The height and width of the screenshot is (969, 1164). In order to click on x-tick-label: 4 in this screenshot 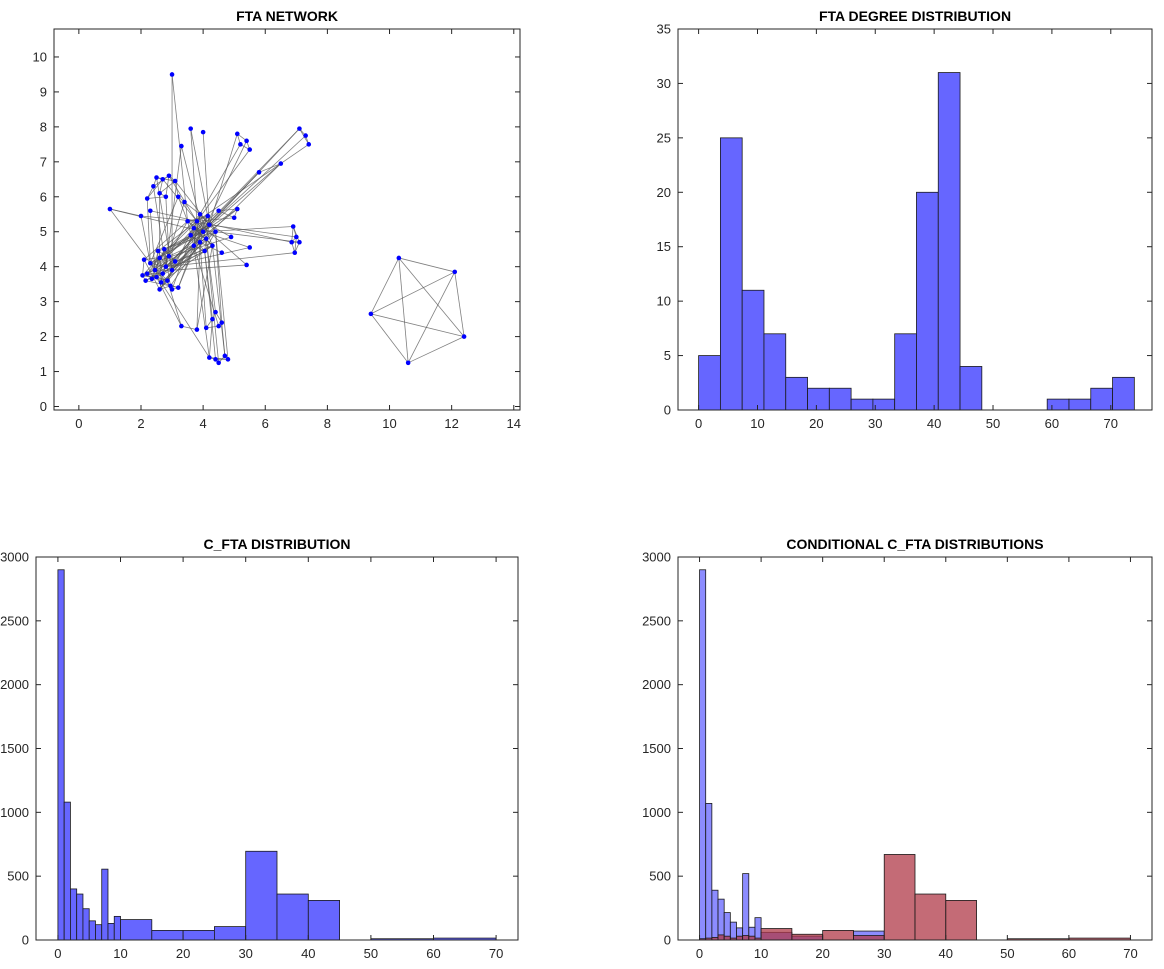, I will do `click(203, 423)`.